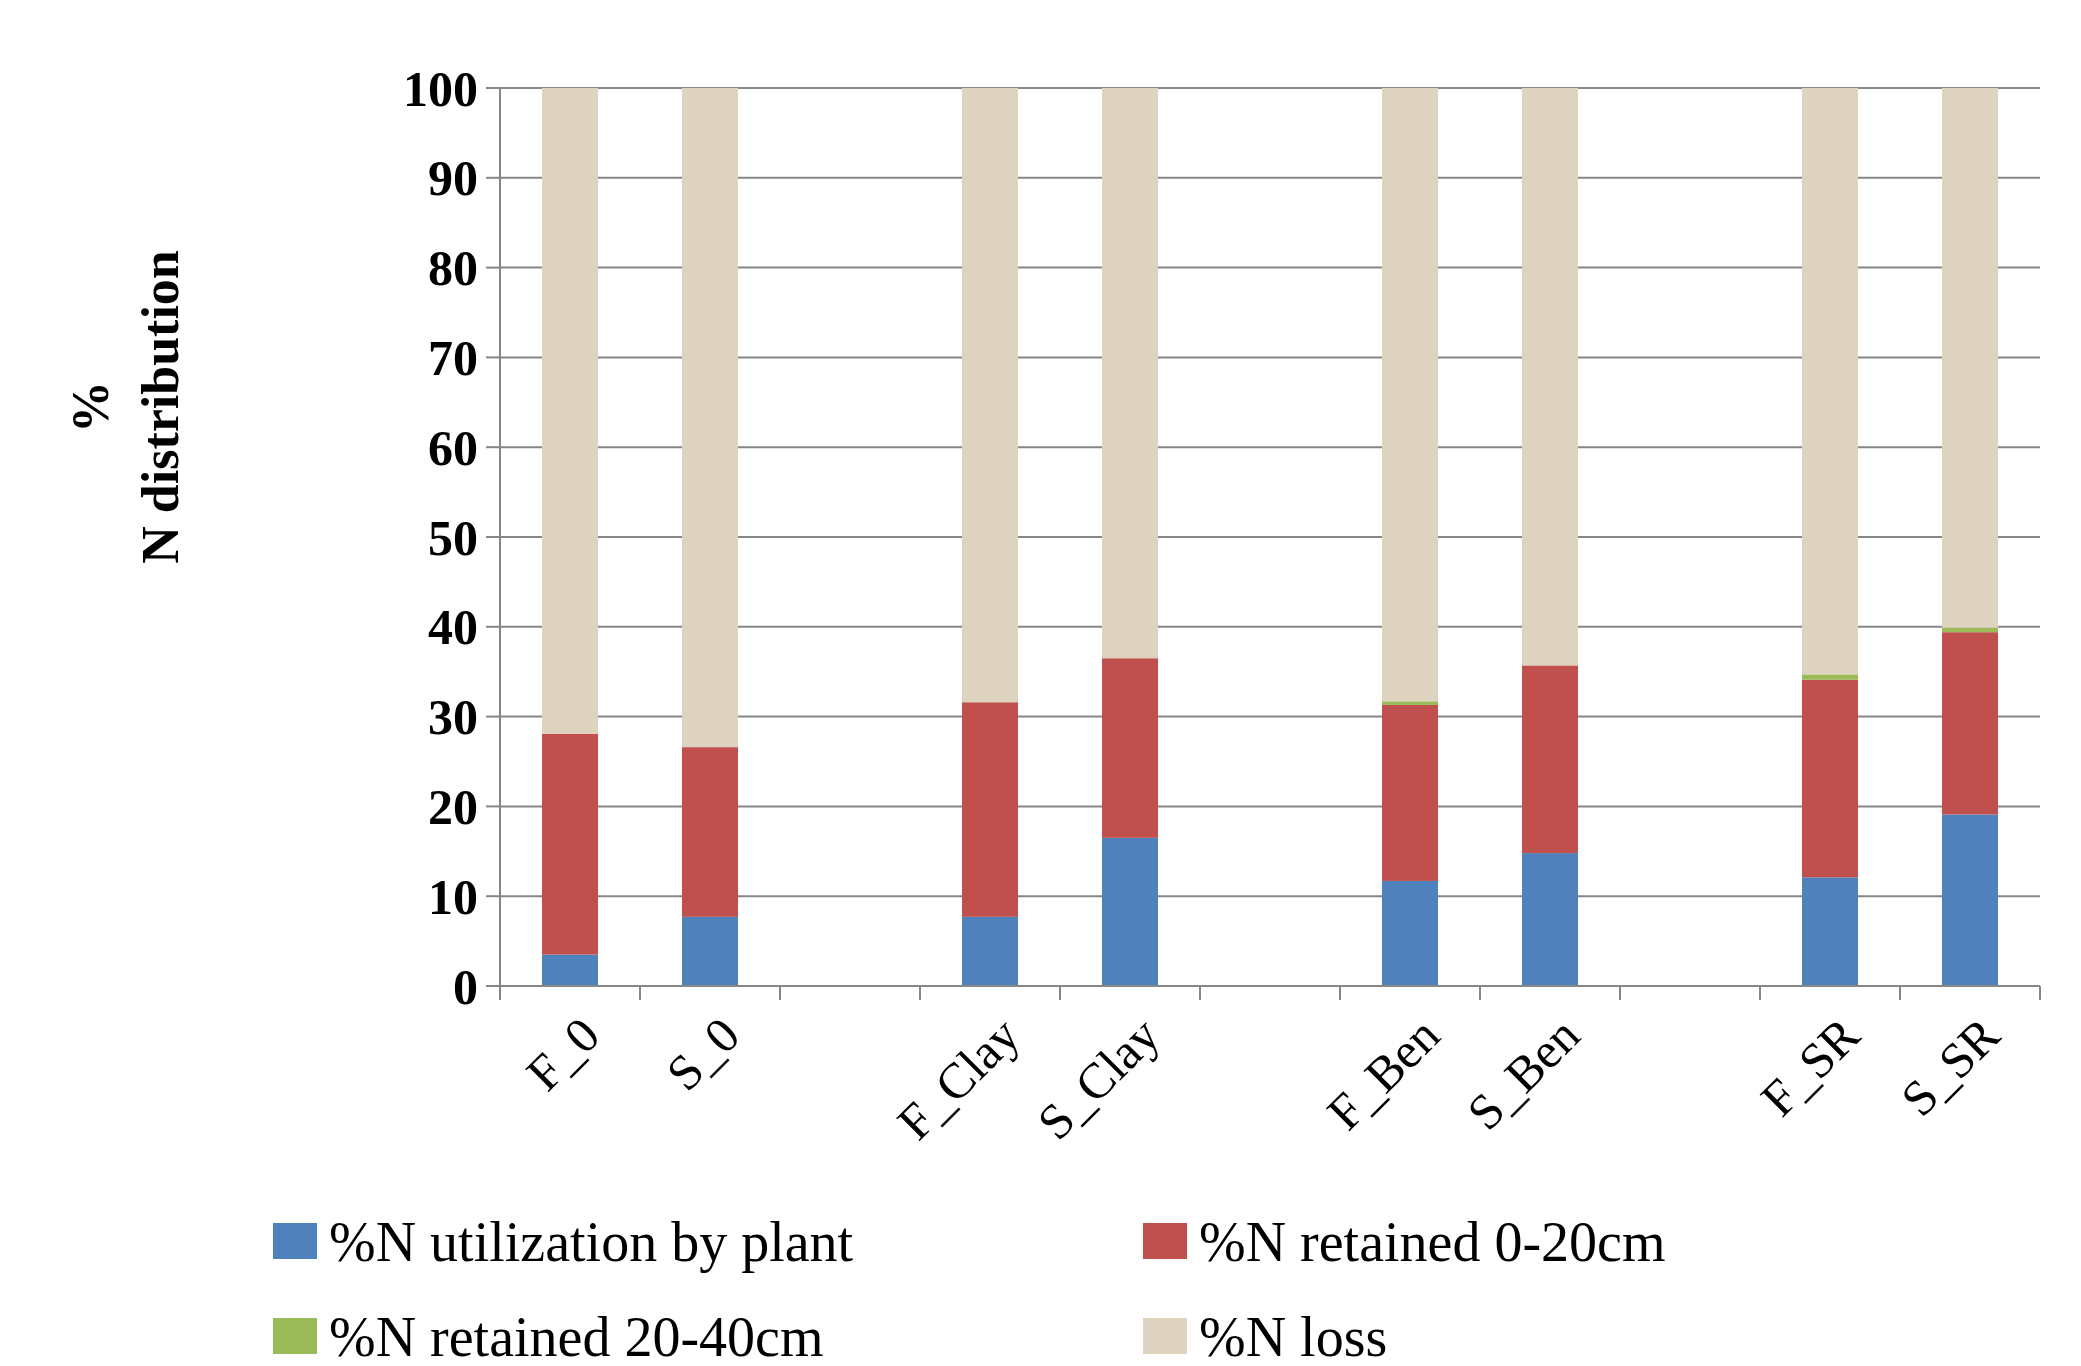 Image resolution: width=2081 pixels, height=1366 pixels. I want to click on y-tick-label: 80, so click(453, 268).